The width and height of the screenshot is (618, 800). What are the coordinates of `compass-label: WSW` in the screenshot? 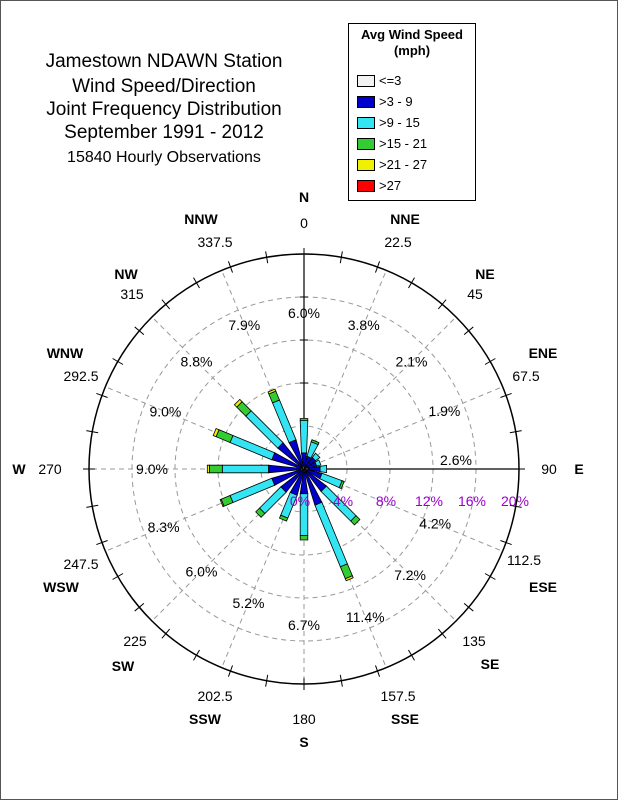 It's located at (61, 587).